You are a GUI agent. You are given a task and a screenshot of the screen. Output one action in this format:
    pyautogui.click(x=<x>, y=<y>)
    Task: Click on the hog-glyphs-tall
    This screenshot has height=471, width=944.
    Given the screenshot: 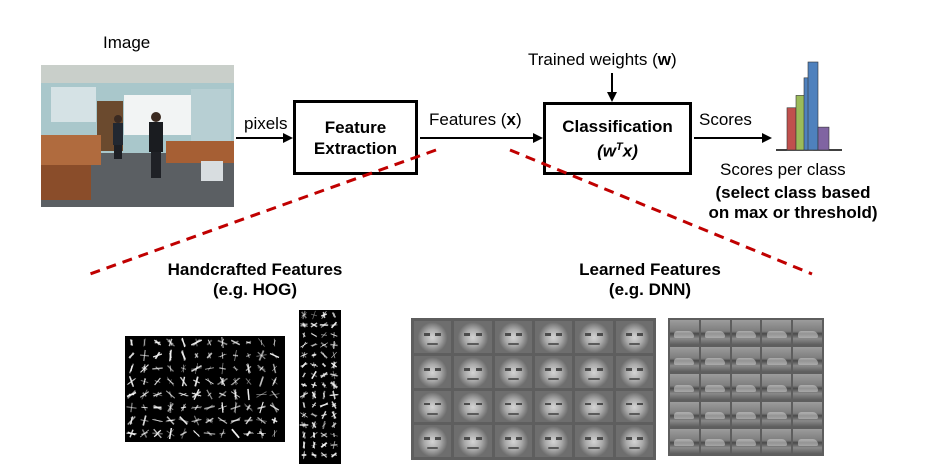 What is the action you would take?
    pyautogui.click(x=319, y=385)
    